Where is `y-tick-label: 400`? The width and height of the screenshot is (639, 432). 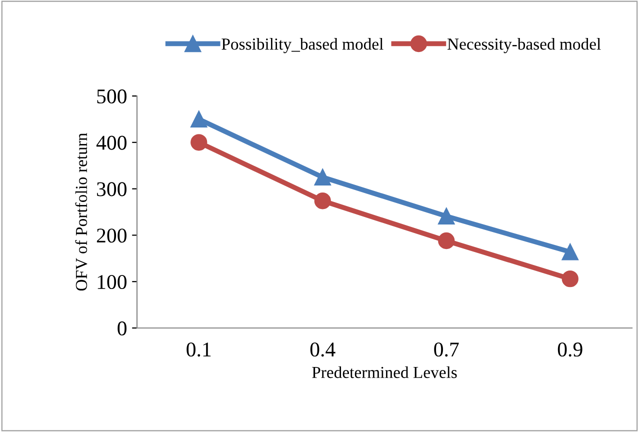 y-tick-label: 400 is located at coordinates (111, 143).